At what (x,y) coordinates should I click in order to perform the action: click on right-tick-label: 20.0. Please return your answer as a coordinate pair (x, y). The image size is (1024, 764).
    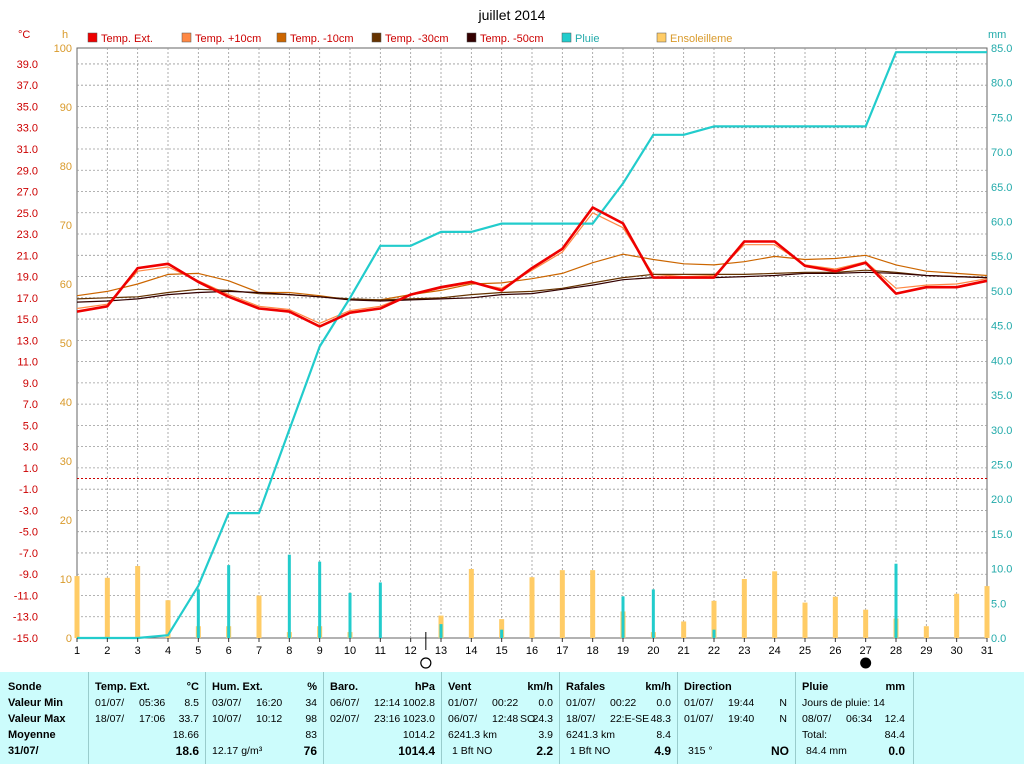
    Looking at the image, I should click on (1001, 500).